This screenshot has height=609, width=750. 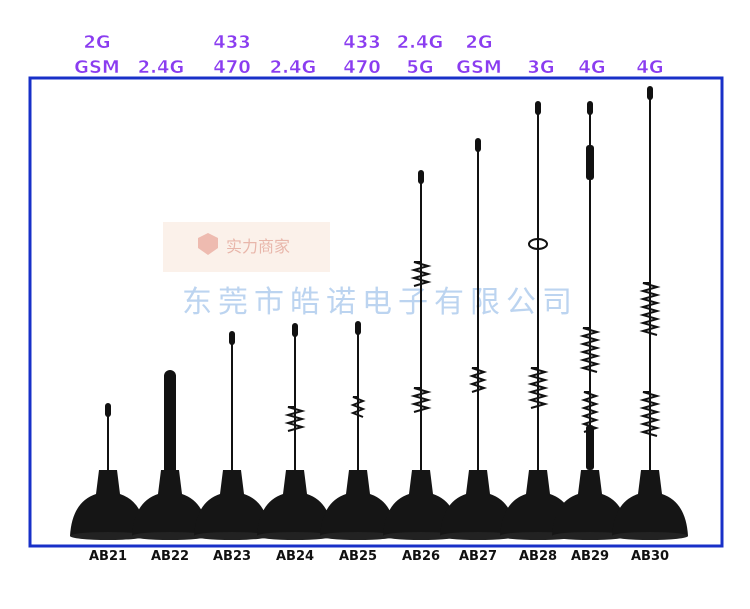 What do you see at coordinates (421, 556) in the screenshot?
I see `model-label: AB26` at bounding box center [421, 556].